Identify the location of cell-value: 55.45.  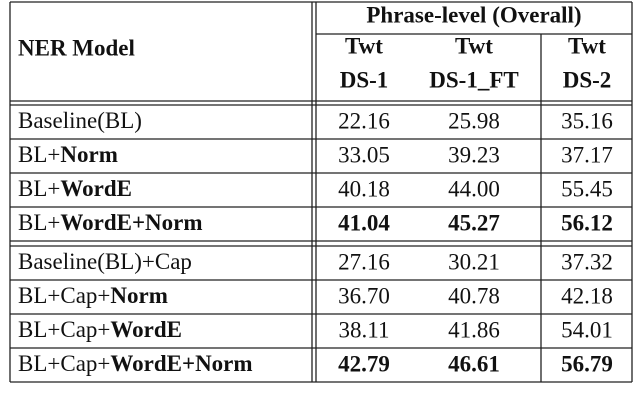
(587, 188).